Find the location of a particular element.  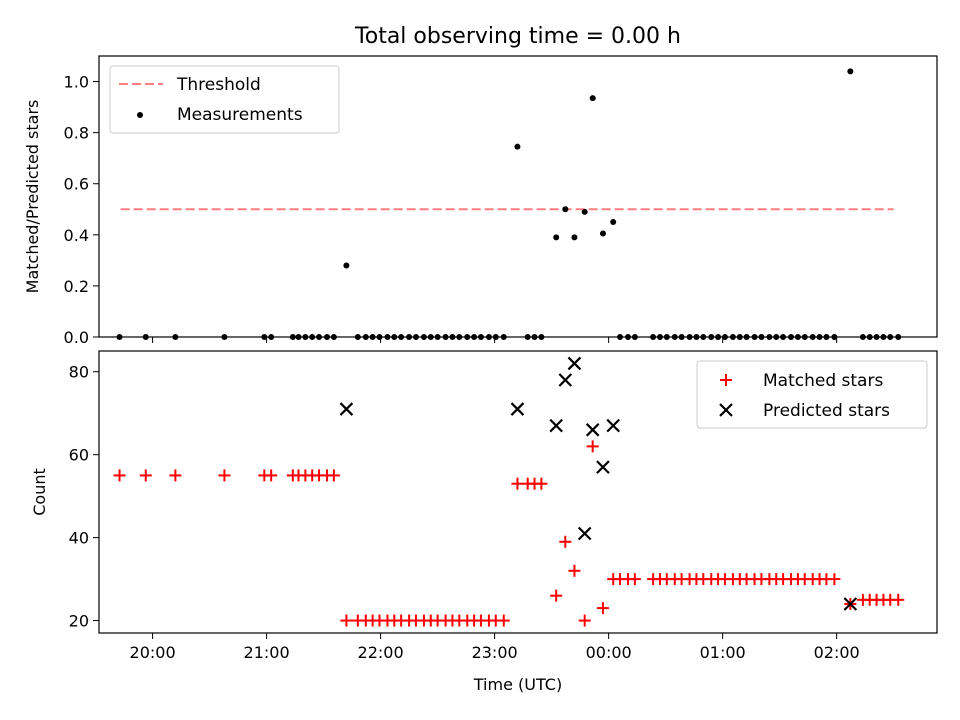

y-tick-label: 1.0 is located at coordinates (76, 82).